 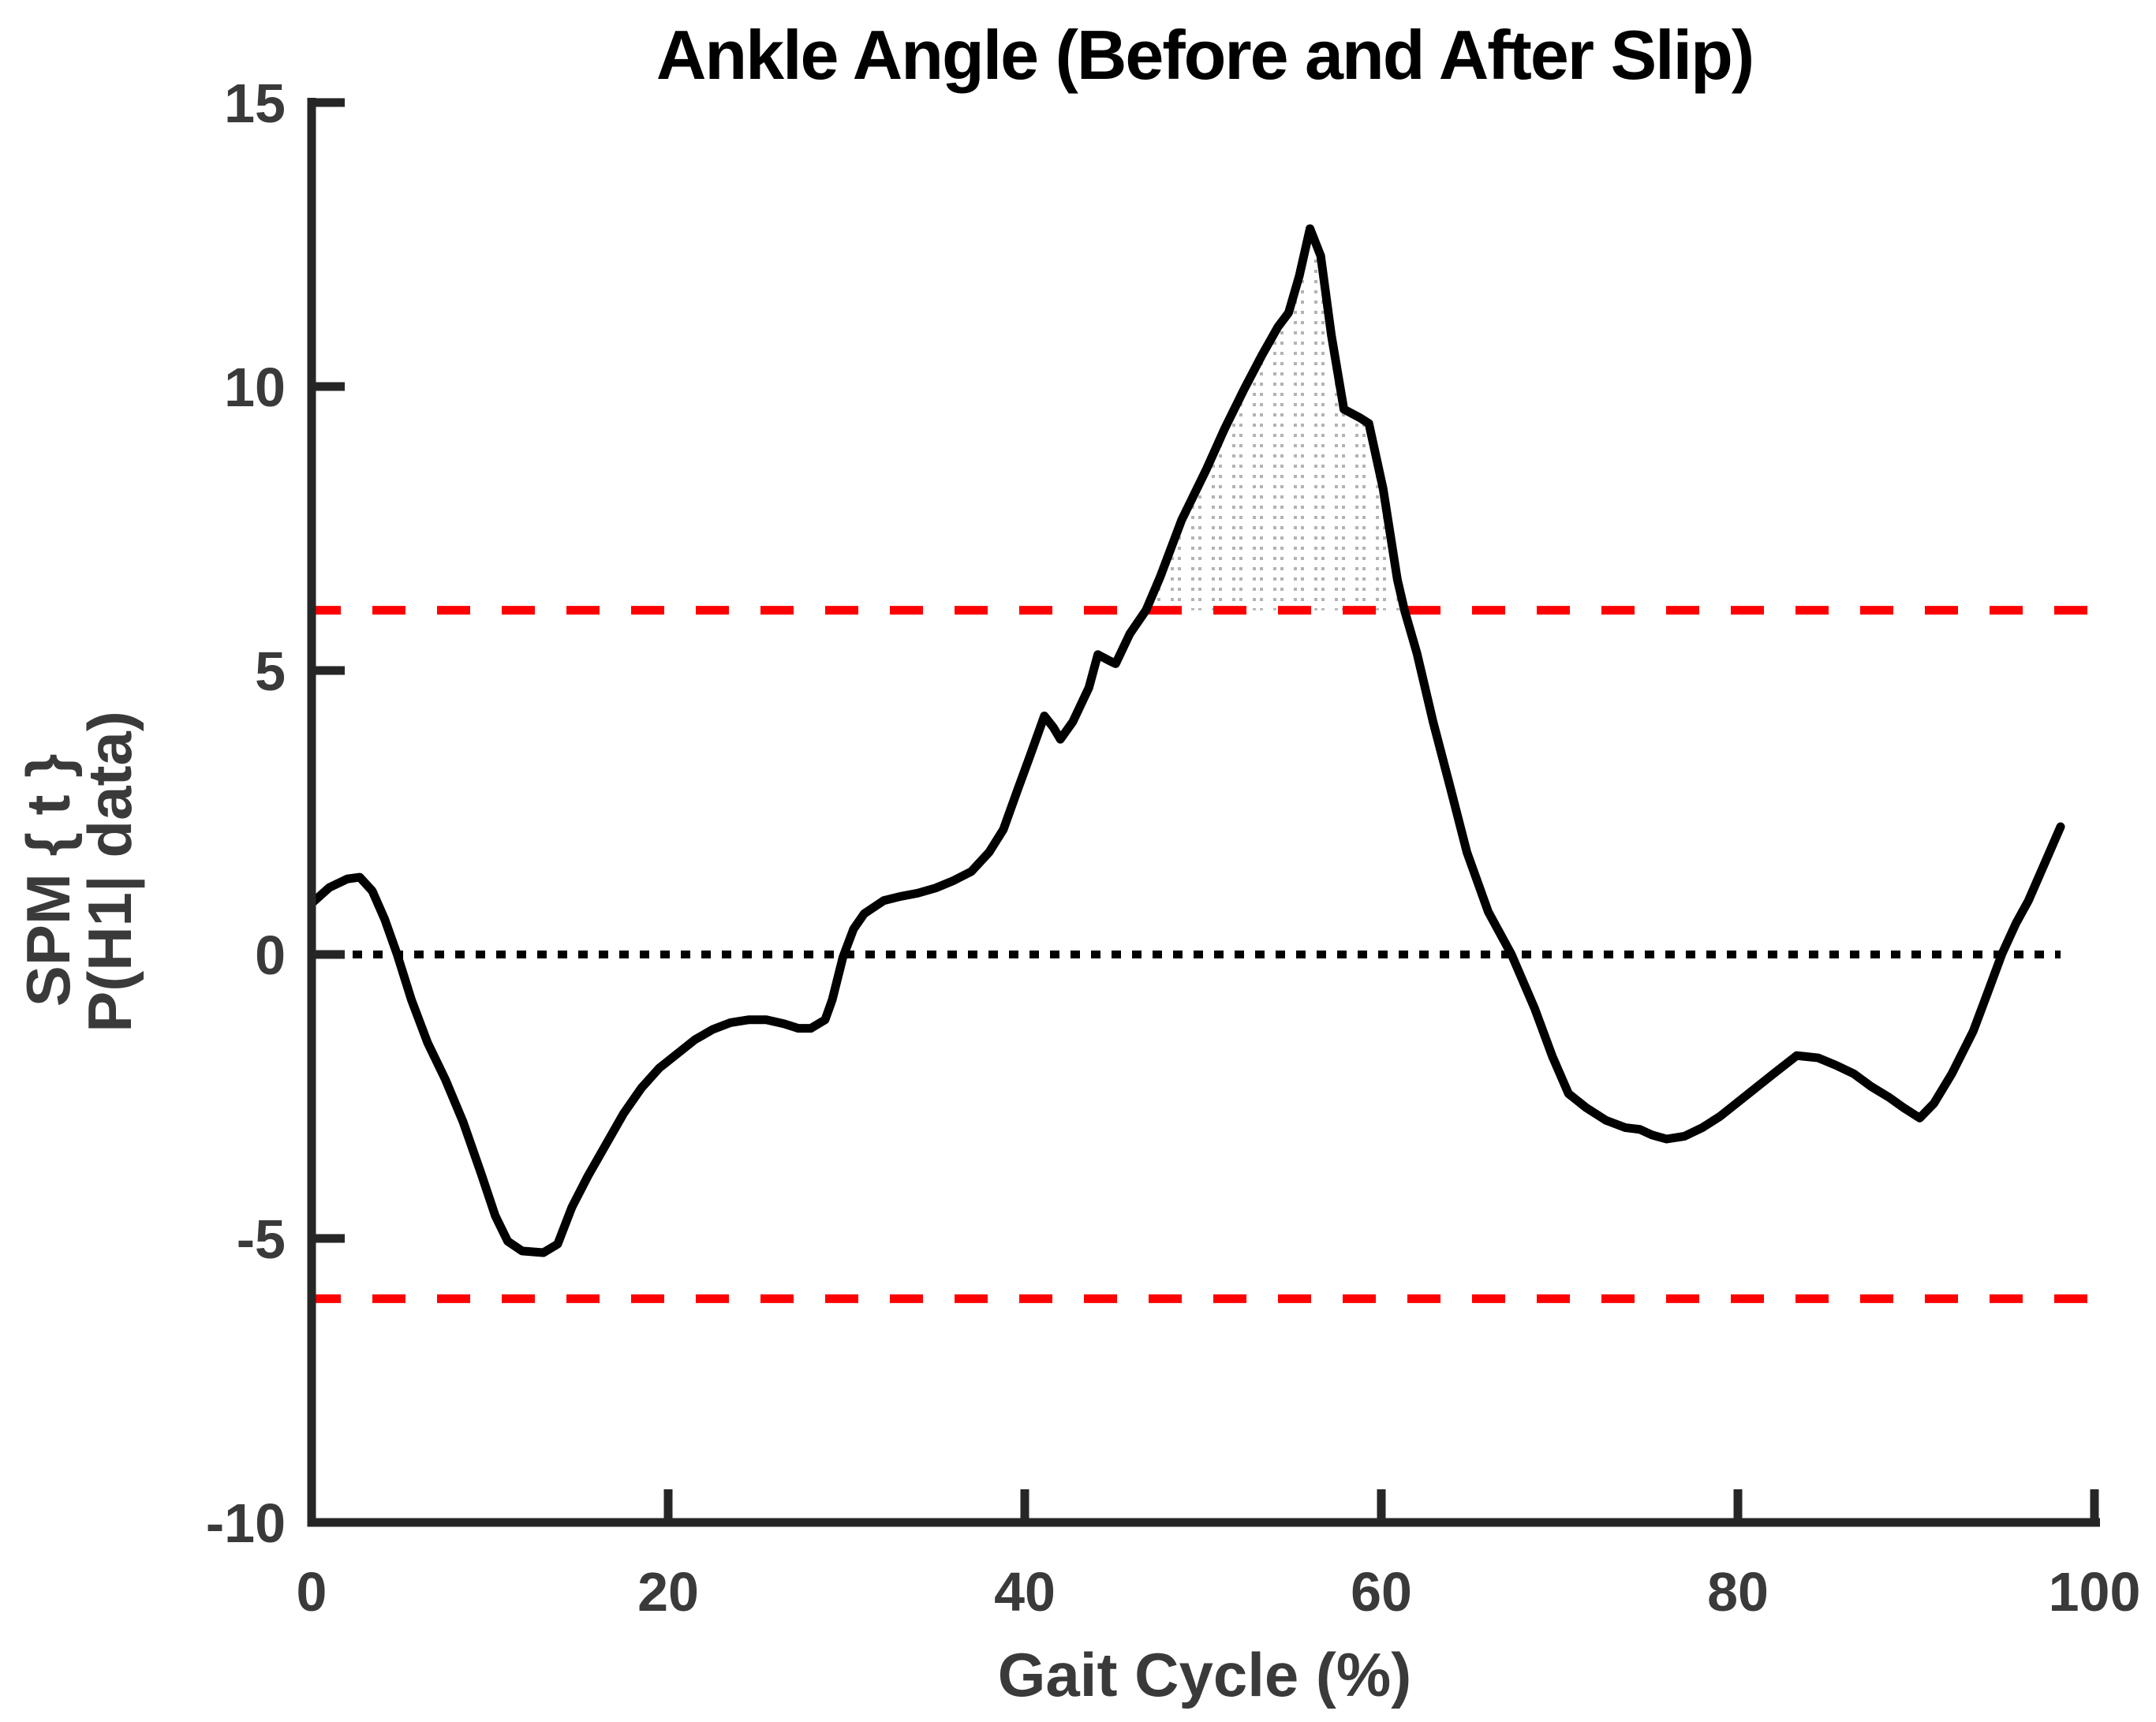 I want to click on y-tick-label: 0, so click(x=270, y=955).